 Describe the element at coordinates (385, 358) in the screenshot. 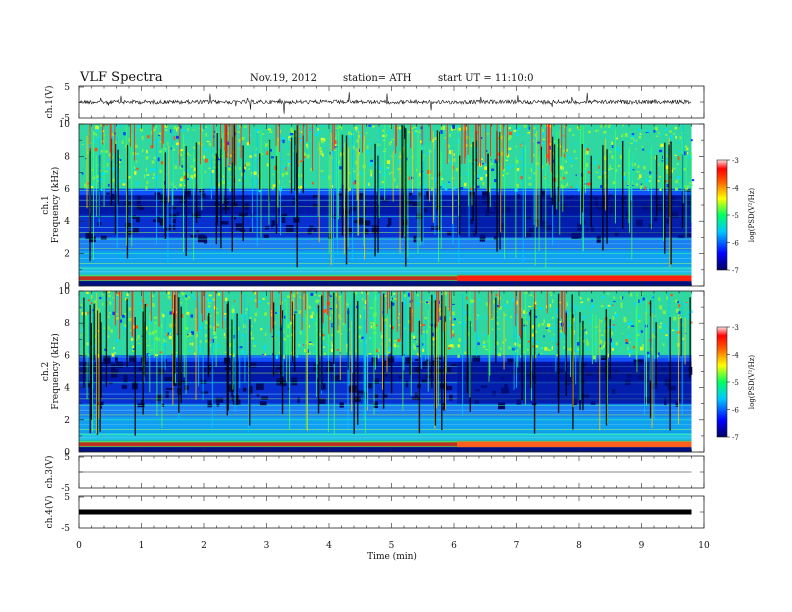

I see `frequency-band` at that location.